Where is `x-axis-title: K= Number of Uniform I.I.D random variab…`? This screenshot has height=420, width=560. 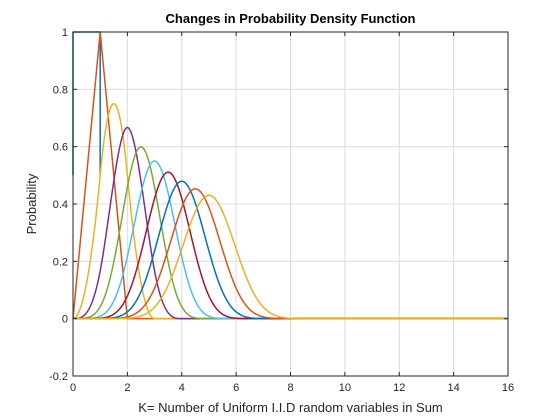
x-axis-title: K= Number of Uniform I.I.D random variab… is located at coordinates (290, 407).